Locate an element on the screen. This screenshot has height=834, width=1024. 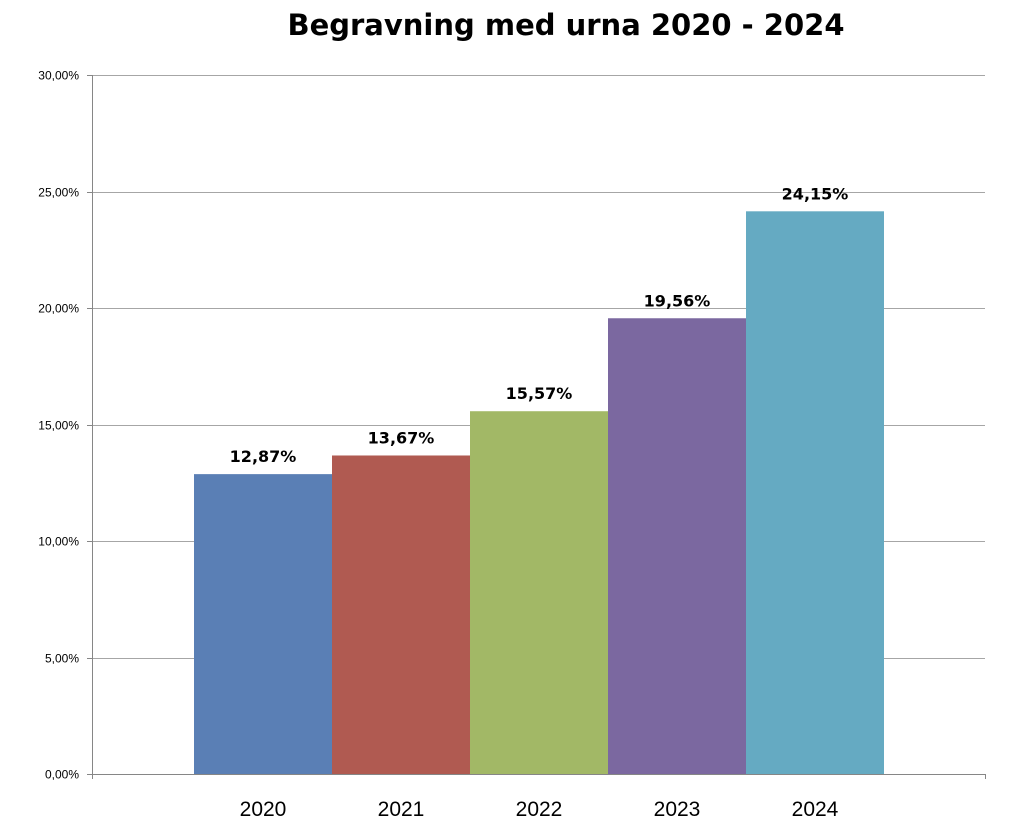
x-tick-label-2024: 2024 is located at coordinates (815, 809).